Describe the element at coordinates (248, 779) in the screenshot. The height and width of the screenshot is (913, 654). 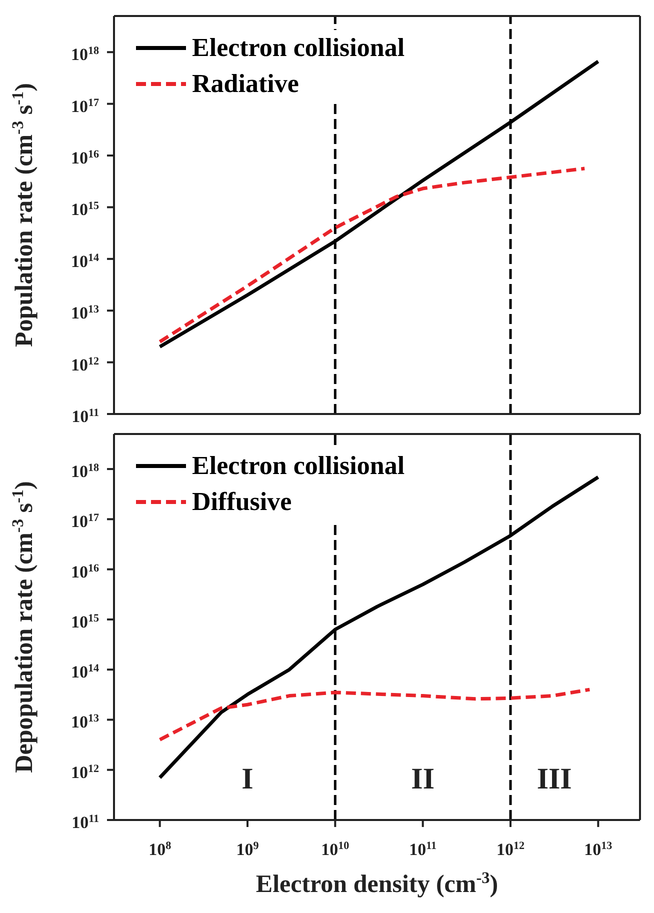
I see `annotation: I` at that location.